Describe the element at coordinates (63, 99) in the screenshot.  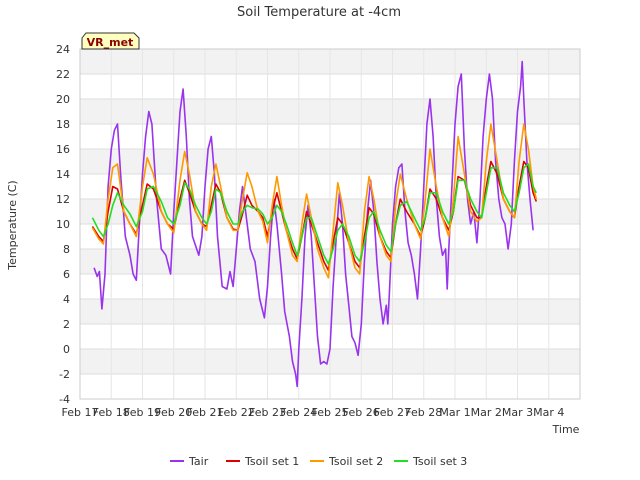
I see `y-tick-label: 20` at that location.